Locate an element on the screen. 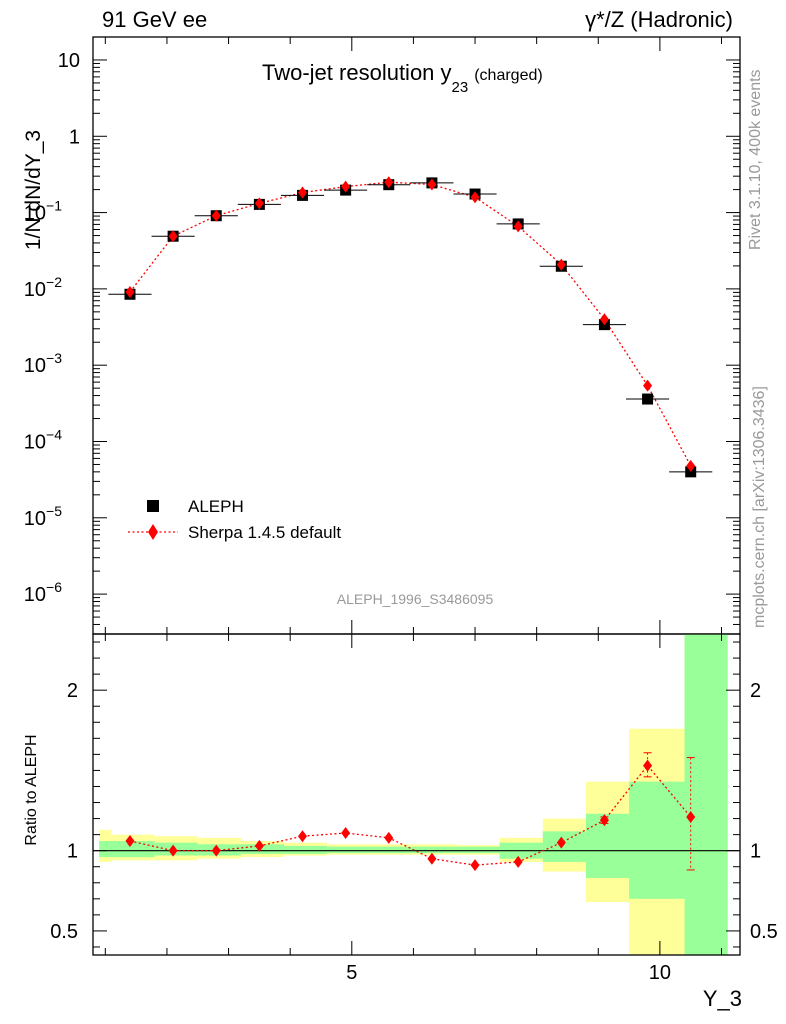 The image size is (786, 1024). ratio-y-tick-label-right: 0.5 is located at coordinates (764, 932).